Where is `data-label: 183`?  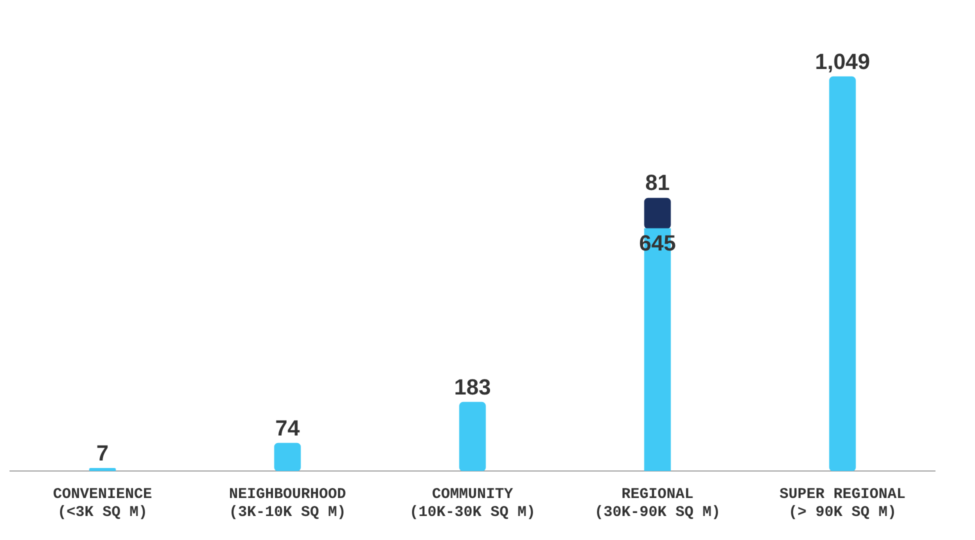
data-label: 183 is located at coordinates (472, 387).